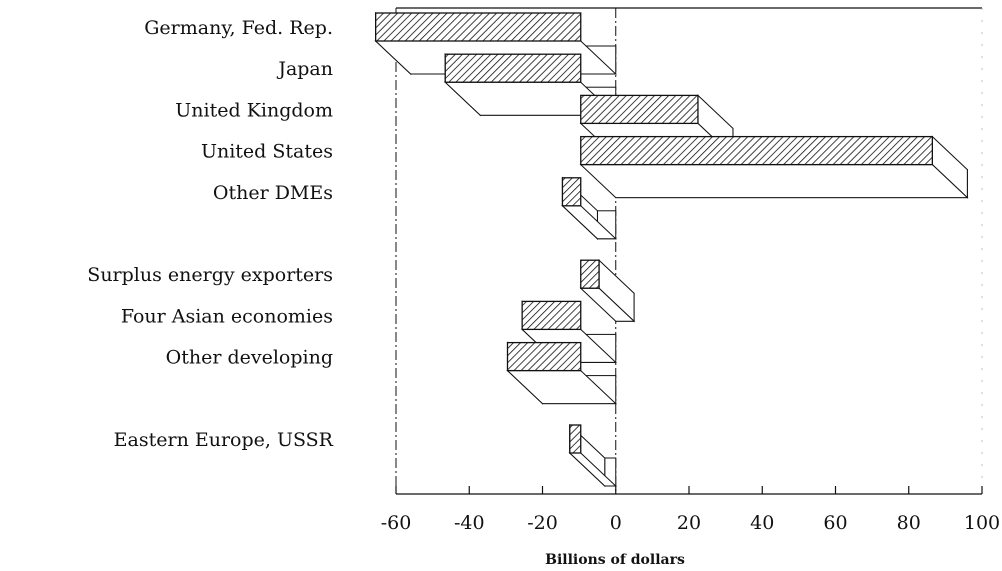 Image resolution: width=1002 pixels, height=571 pixels. Describe the element at coordinates (254, 110) in the screenshot. I see `category-label: United Kingdom` at that location.